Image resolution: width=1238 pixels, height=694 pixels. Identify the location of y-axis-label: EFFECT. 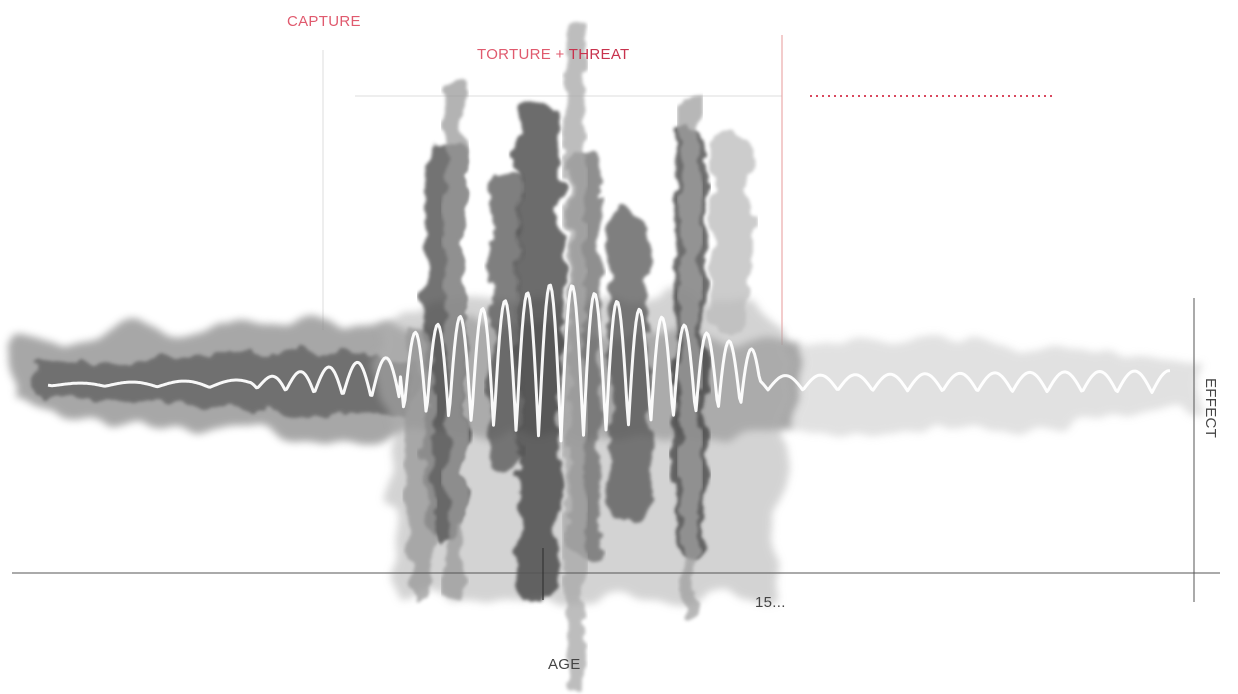
(1210, 408).